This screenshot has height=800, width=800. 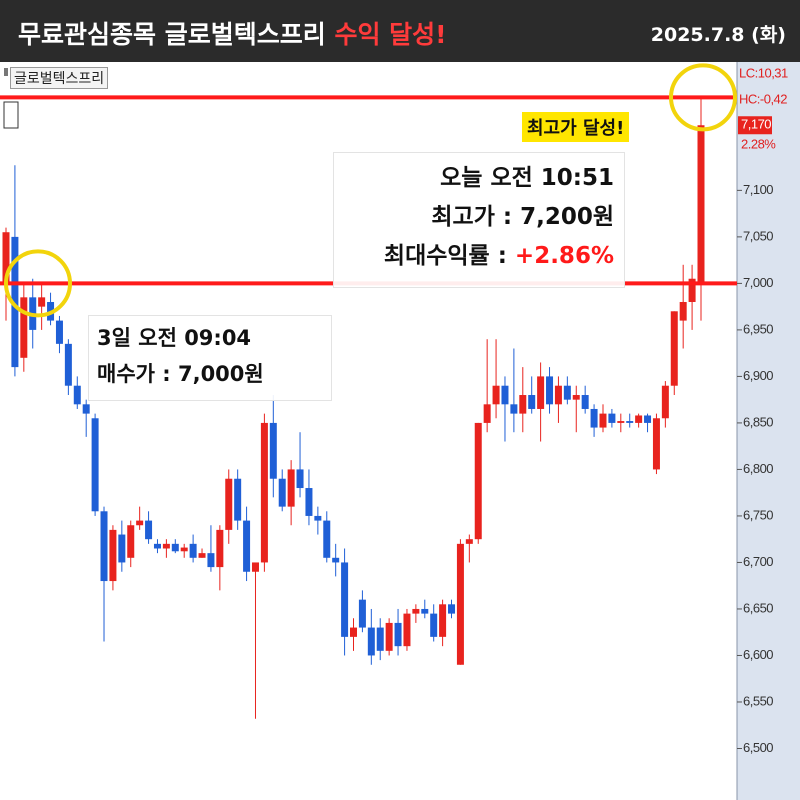 What do you see at coordinates (6, 72) in the screenshot?
I see `icon` at bounding box center [6, 72].